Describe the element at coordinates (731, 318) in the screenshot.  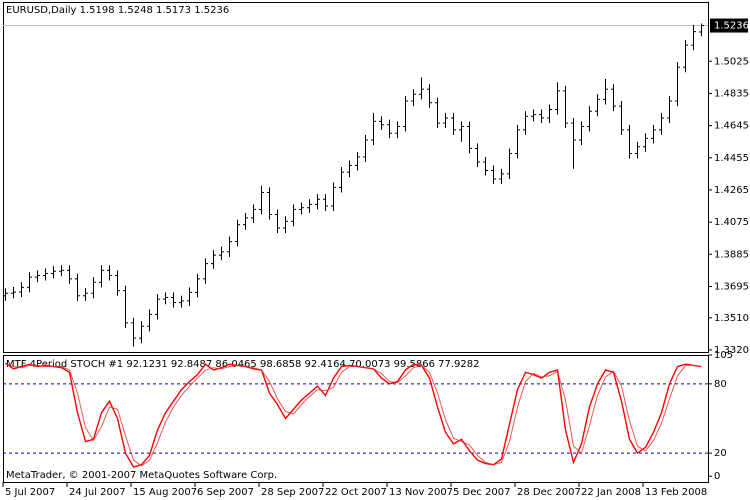
I see `y-tick-label: 1.3510` at that location.